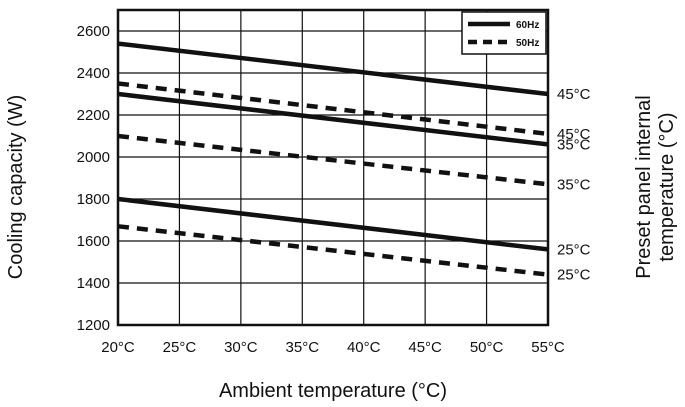 This screenshot has height=407, width=685. I want to click on y-tick-label: 1600, so click(93, 241).